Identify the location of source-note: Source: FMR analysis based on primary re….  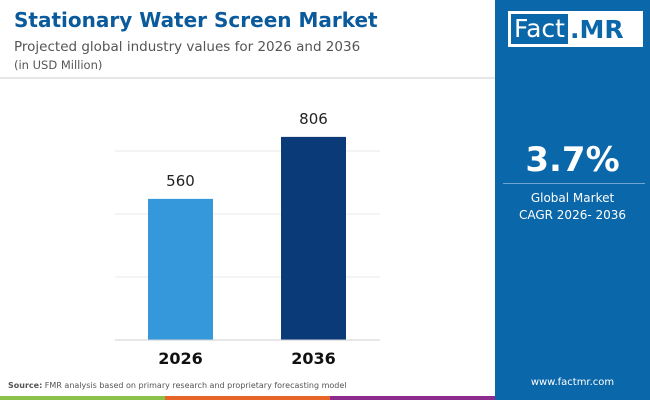
(177, 385).